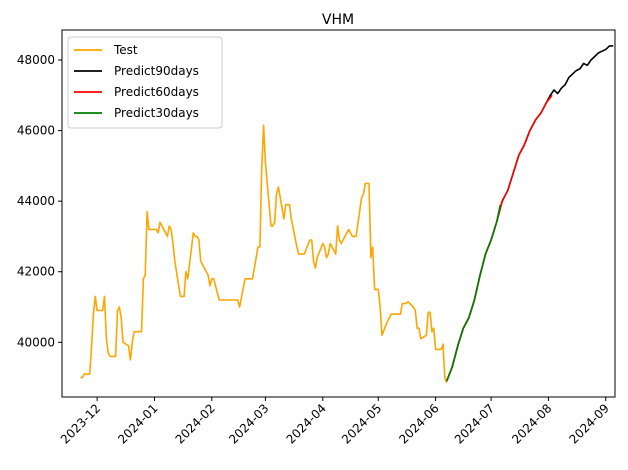 The width and height of the screenshot is (628, 470). What do you see at coordinates (156, 92) in the screenshot?
I see `legend-label: Predict60days` at bounding box center [156, 92].